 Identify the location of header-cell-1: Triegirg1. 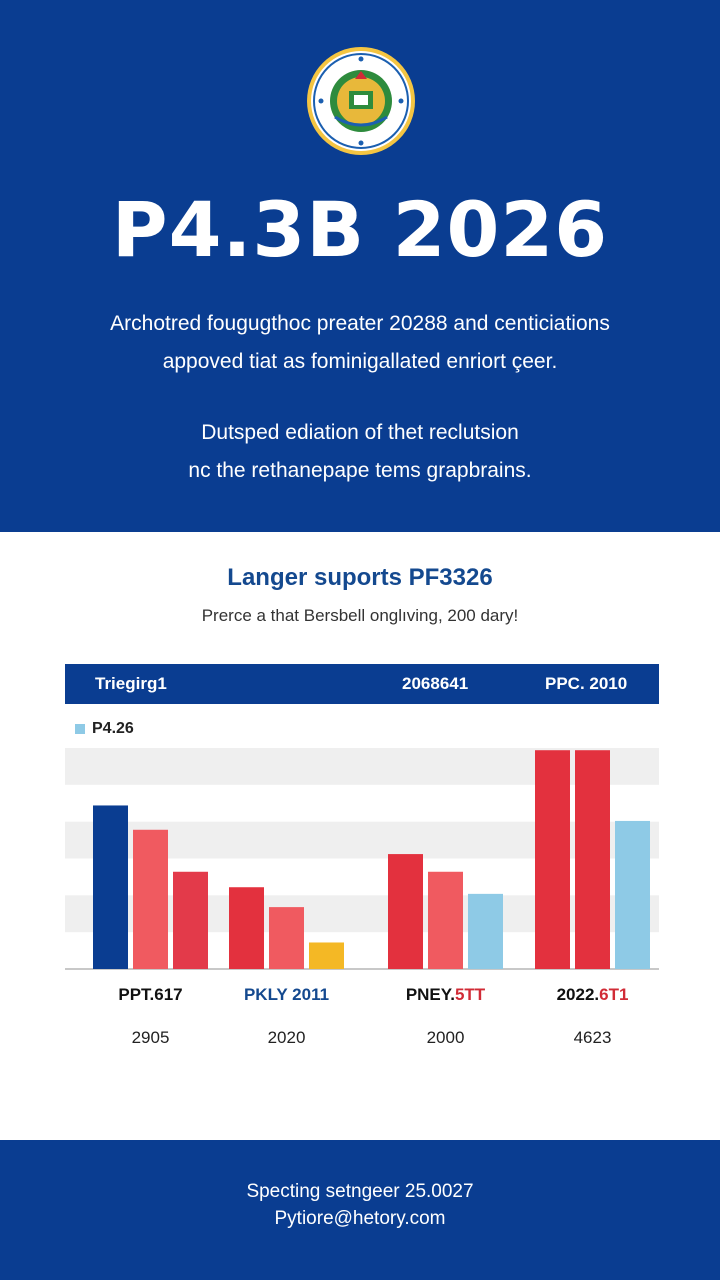
(131, 683).